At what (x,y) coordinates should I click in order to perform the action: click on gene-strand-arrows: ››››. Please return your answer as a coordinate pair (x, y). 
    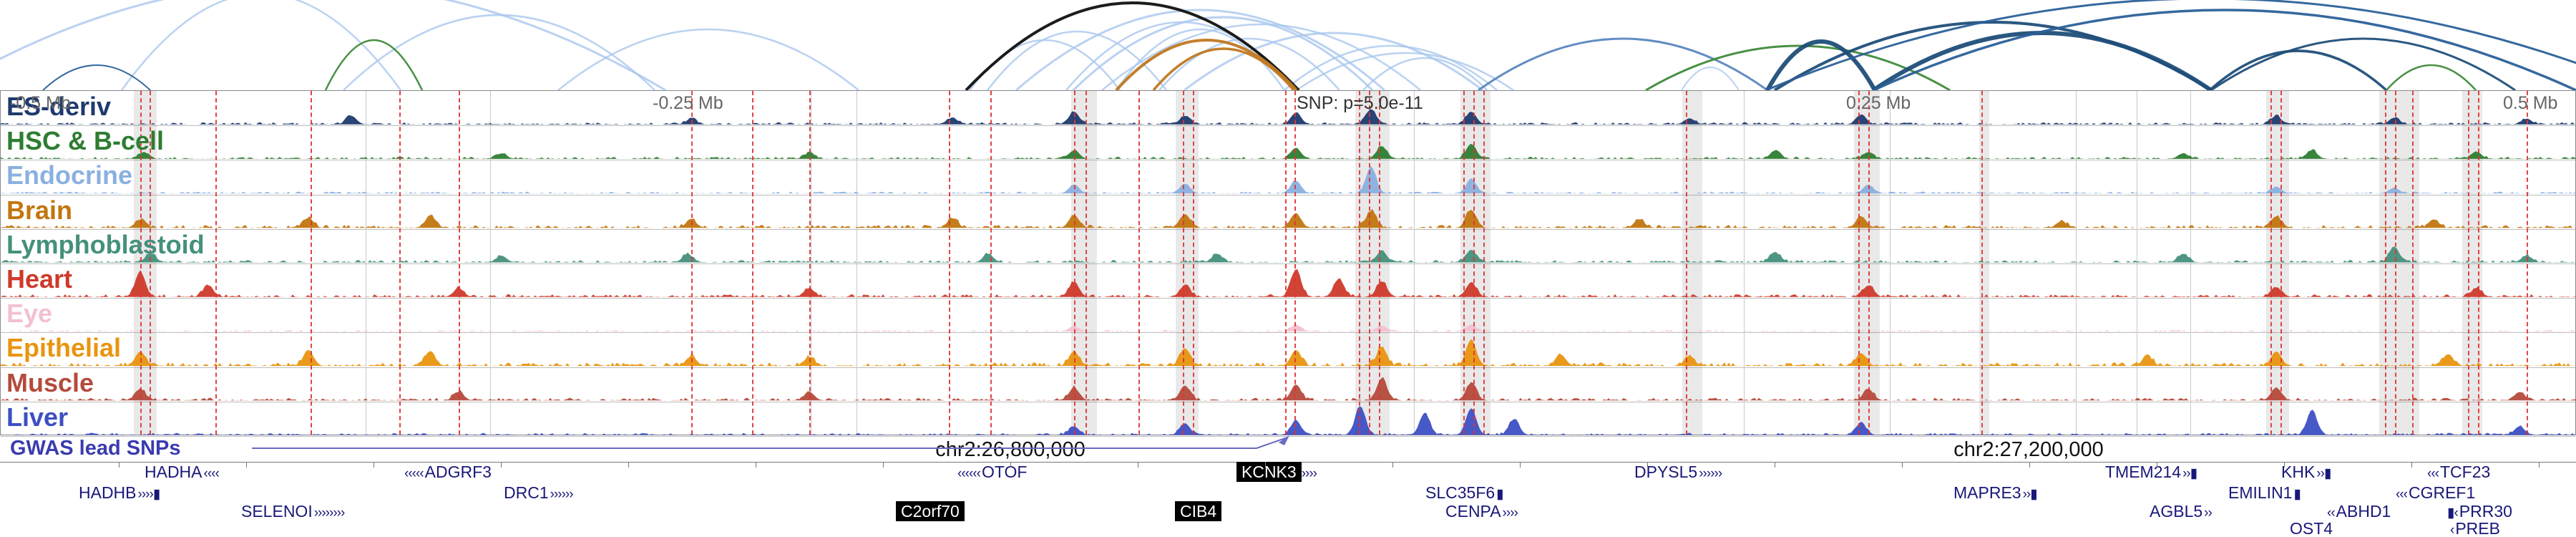
    Looking at the image, I should click on (1309, 473).